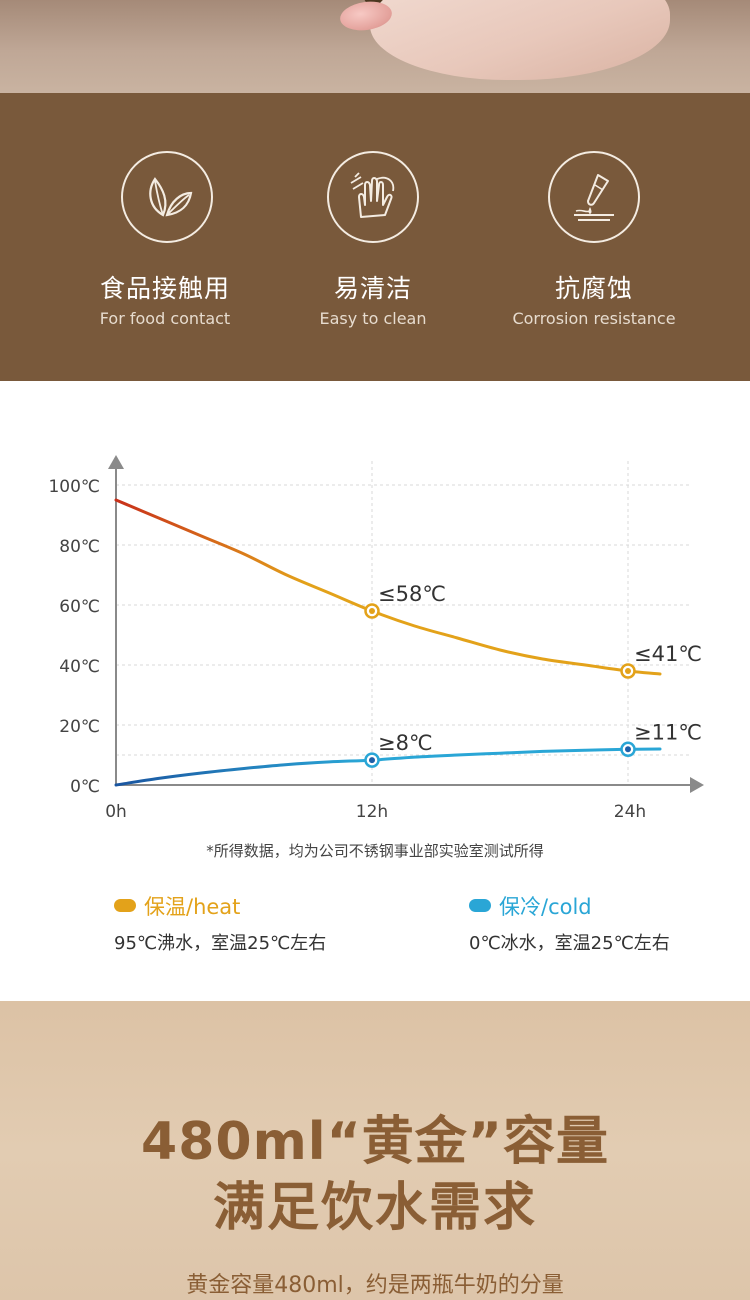  Describe the element at coordinates (192, 907) in the screenshot. I see `legend-heat-title: 保温/heat` at that location.